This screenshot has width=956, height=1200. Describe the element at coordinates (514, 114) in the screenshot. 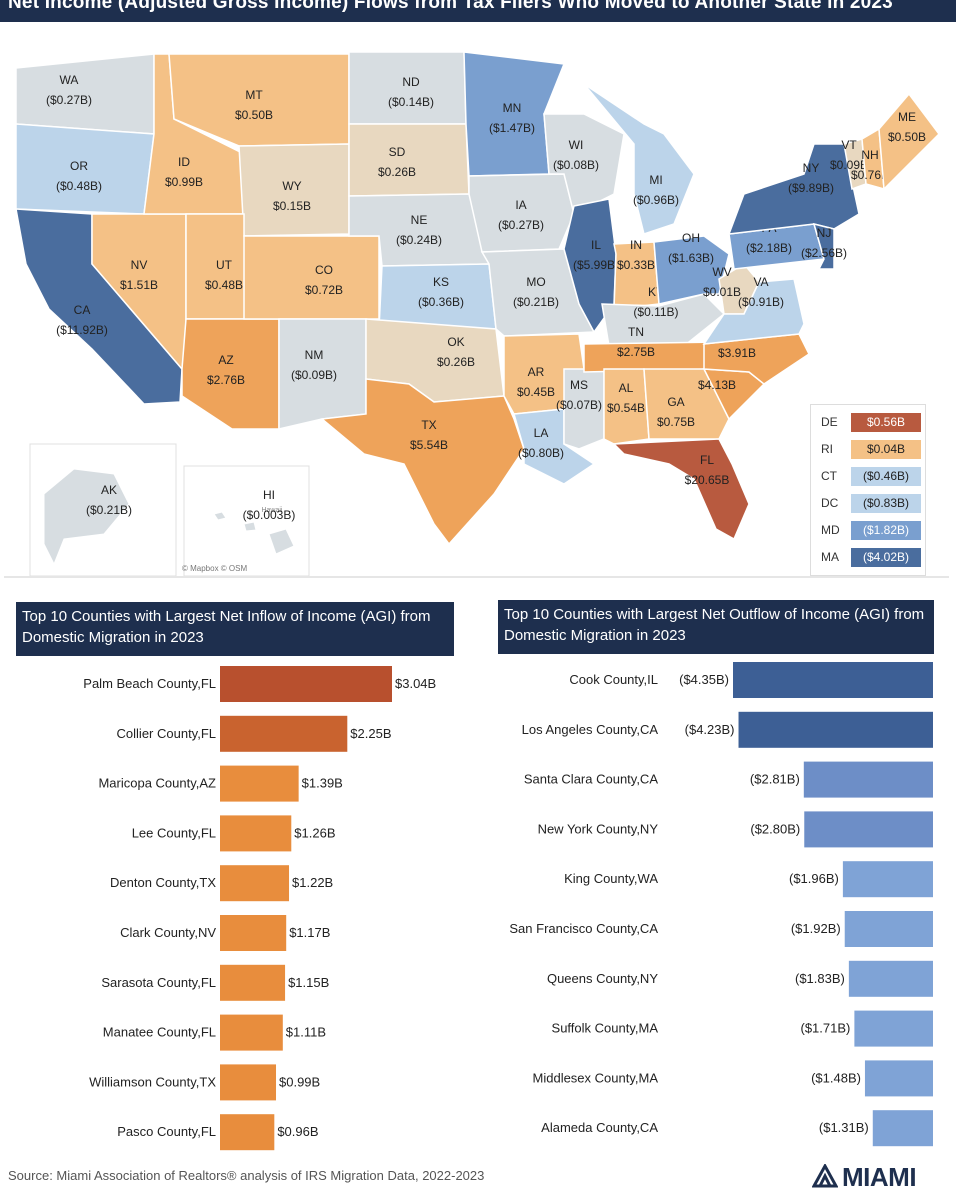

I see `state-mn: MN ($1.47B)` at that location.